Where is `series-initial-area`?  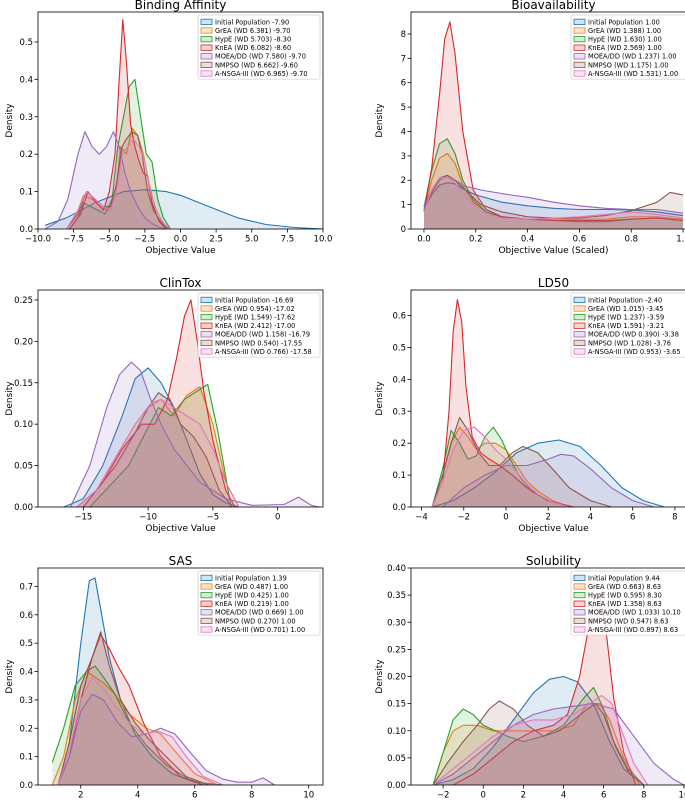 series-initial-area is located at coordinates (151, 437).